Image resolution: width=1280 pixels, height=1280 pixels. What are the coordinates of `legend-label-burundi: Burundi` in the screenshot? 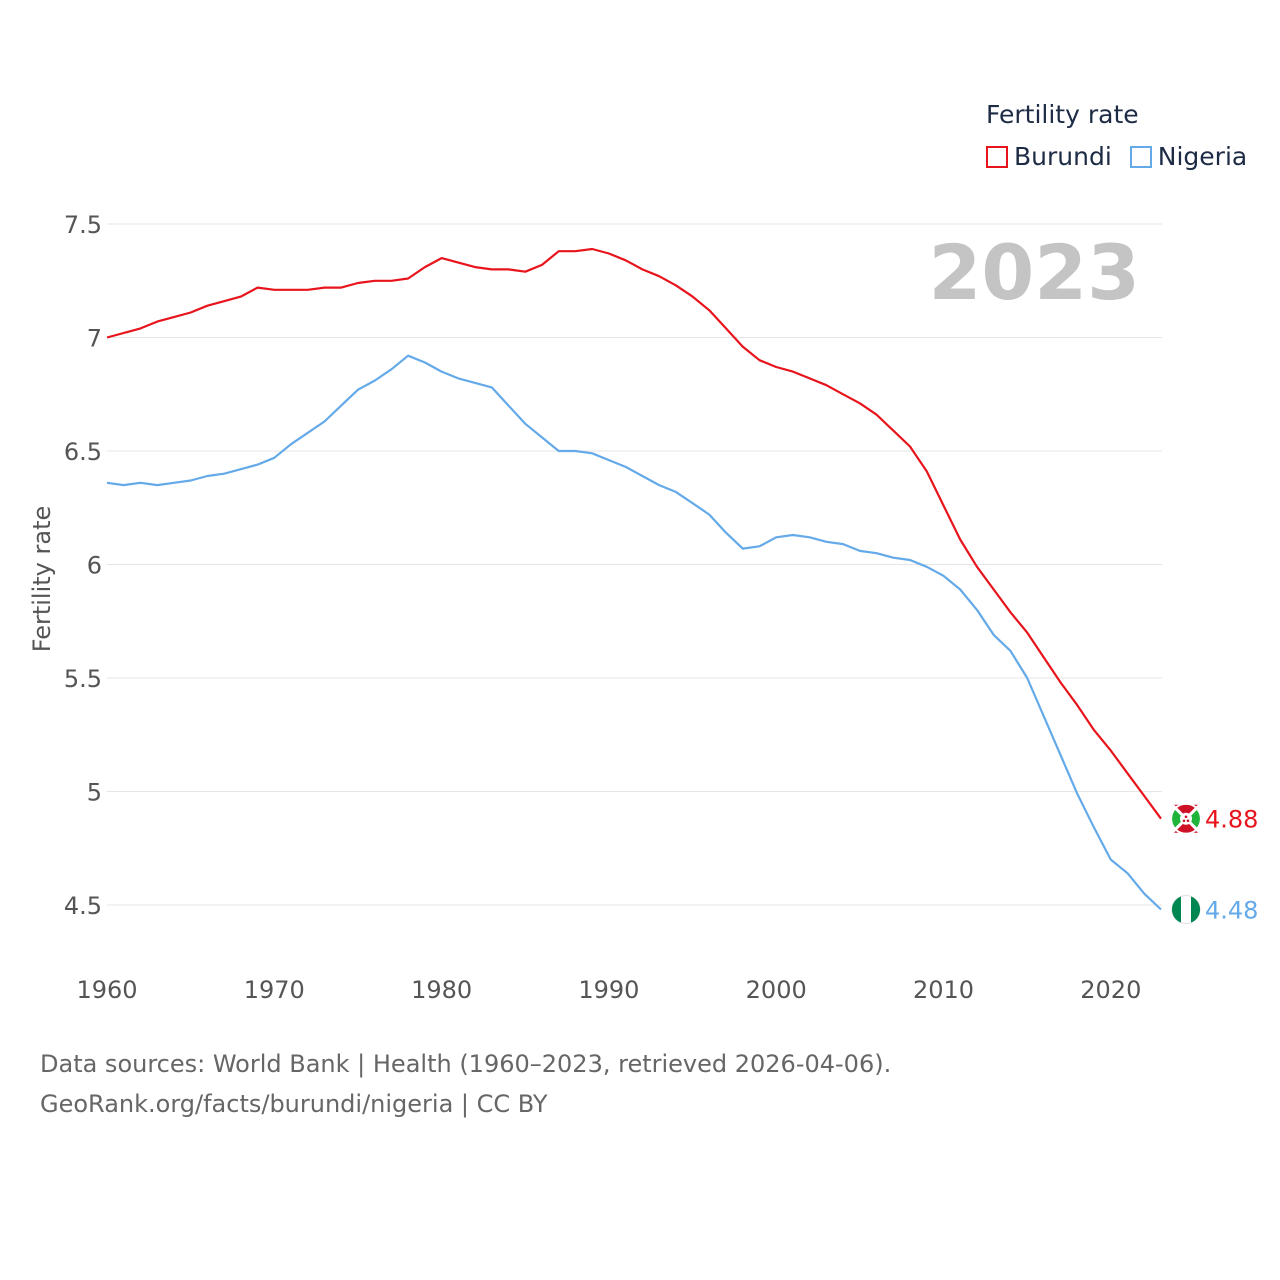 It's located at (1063, 156).